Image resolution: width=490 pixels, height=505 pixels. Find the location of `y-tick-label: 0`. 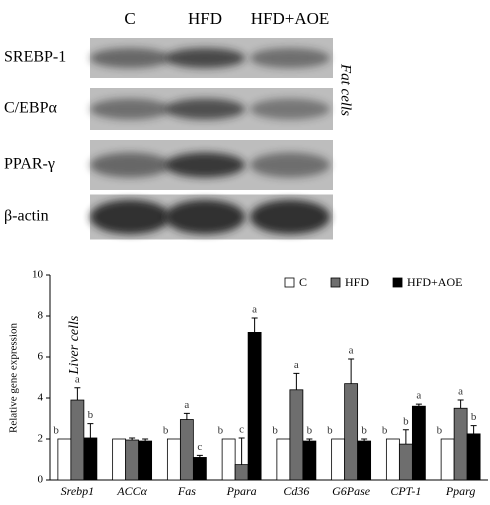

y-tick-label: 0 is located at coordinates (41, 480).